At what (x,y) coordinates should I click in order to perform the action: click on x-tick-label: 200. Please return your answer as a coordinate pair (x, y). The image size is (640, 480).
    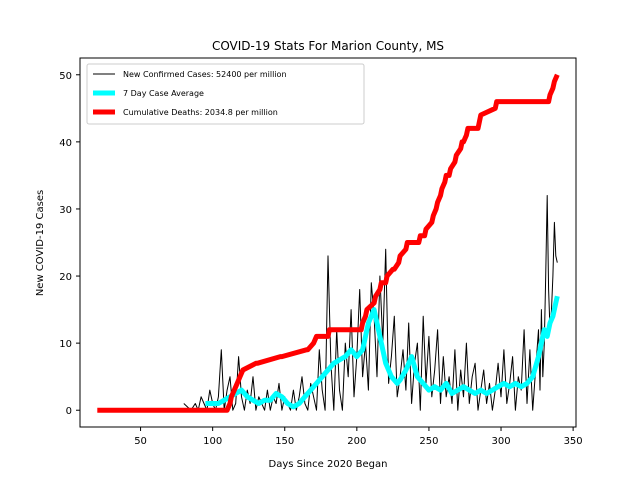
    Looking at the image, I should click on (356, 441).